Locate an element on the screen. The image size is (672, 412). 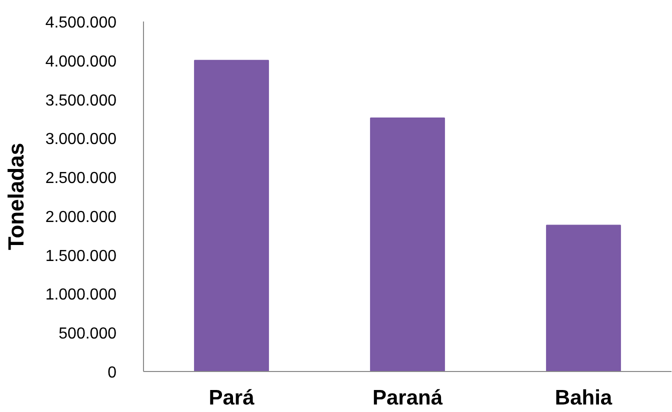
y-tick-label: 0 is located at coordinates (112, 373).